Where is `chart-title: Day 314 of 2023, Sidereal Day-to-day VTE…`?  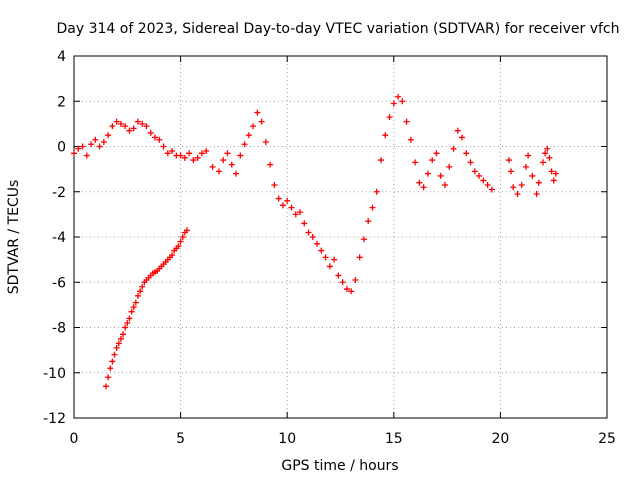 chart-title: Day 314 of 2023, Sidereal Day-to-day VTE… is located at coordinates (337, 29).